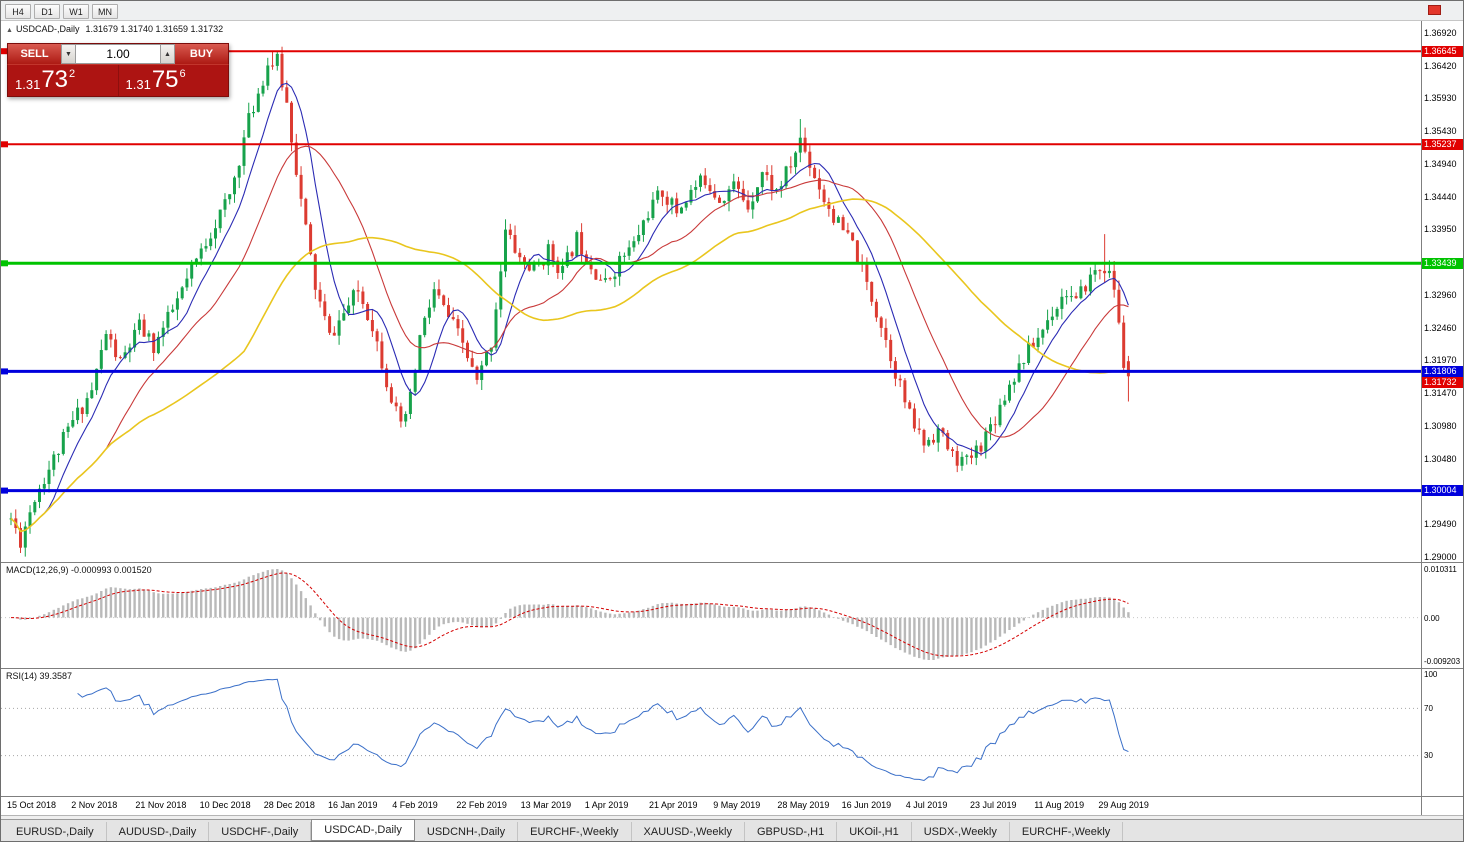 The width and height of the screenshot is (1464, 842). I want to click on timeframe-button-group: H4 D1 W1 MN, so click(63, 11).